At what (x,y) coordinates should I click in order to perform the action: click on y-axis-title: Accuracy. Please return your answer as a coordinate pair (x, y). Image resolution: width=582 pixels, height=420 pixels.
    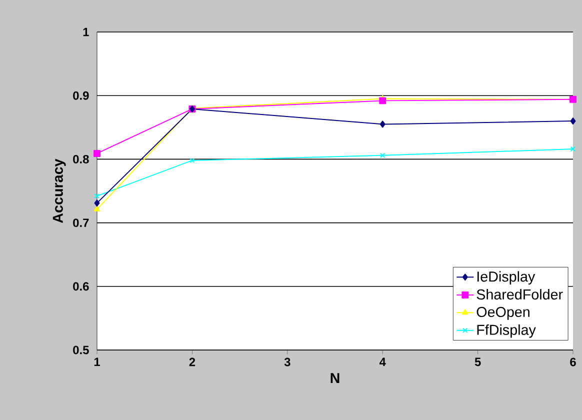
    Looking at the image, I should click on (59, 190).